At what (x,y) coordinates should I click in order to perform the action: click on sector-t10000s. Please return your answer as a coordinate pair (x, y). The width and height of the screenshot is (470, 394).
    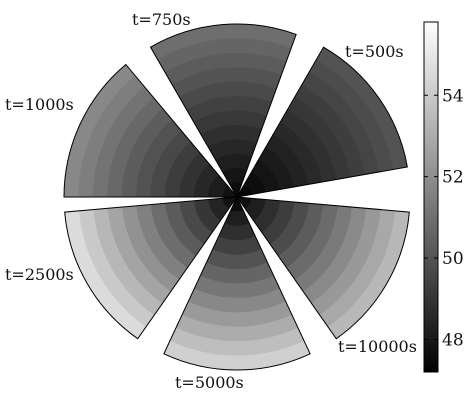
    Looking at the image, I should click on (322, 268).